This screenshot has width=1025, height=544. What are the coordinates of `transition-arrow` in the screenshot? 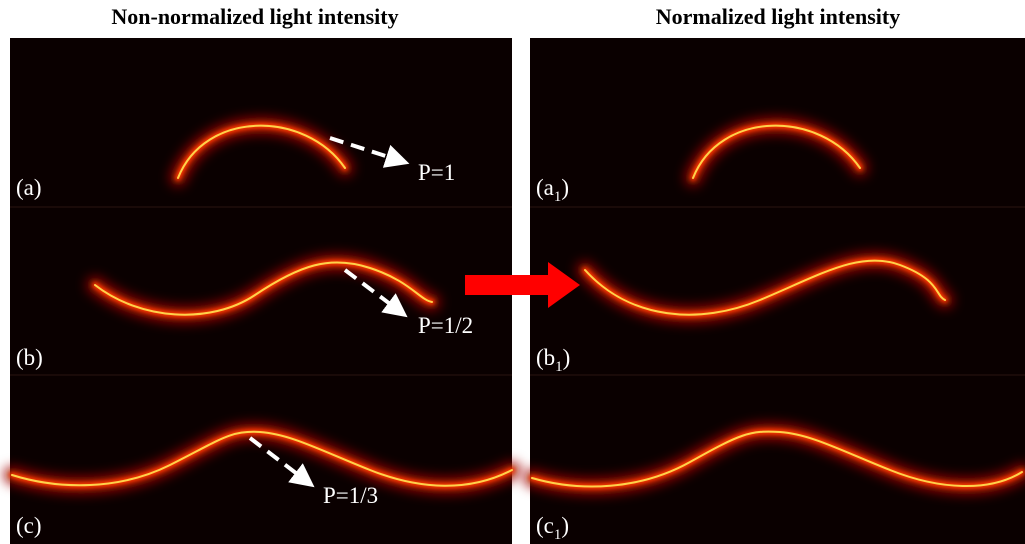 It's located at (522, 285).